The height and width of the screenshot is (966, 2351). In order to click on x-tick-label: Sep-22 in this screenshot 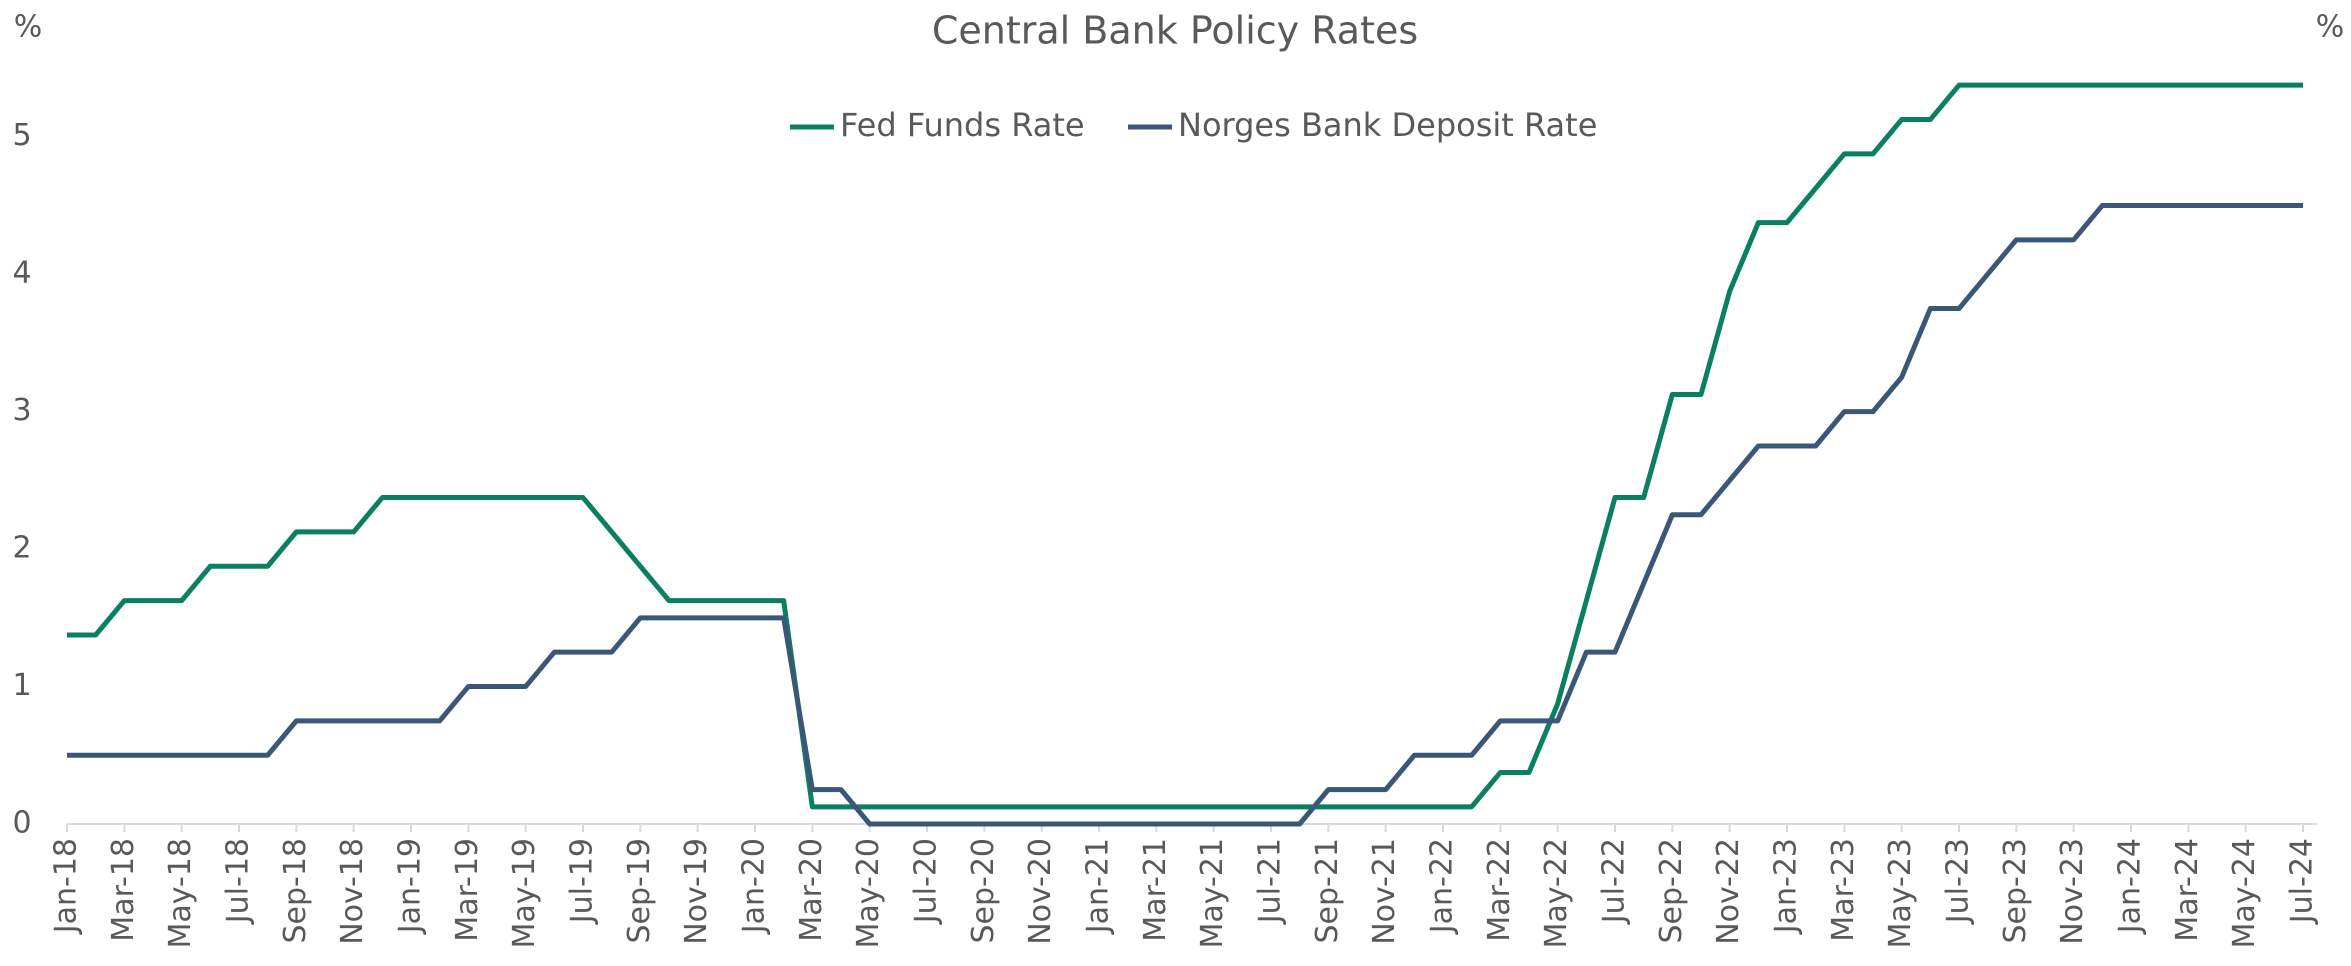, I will do `click(1671, 891)`.